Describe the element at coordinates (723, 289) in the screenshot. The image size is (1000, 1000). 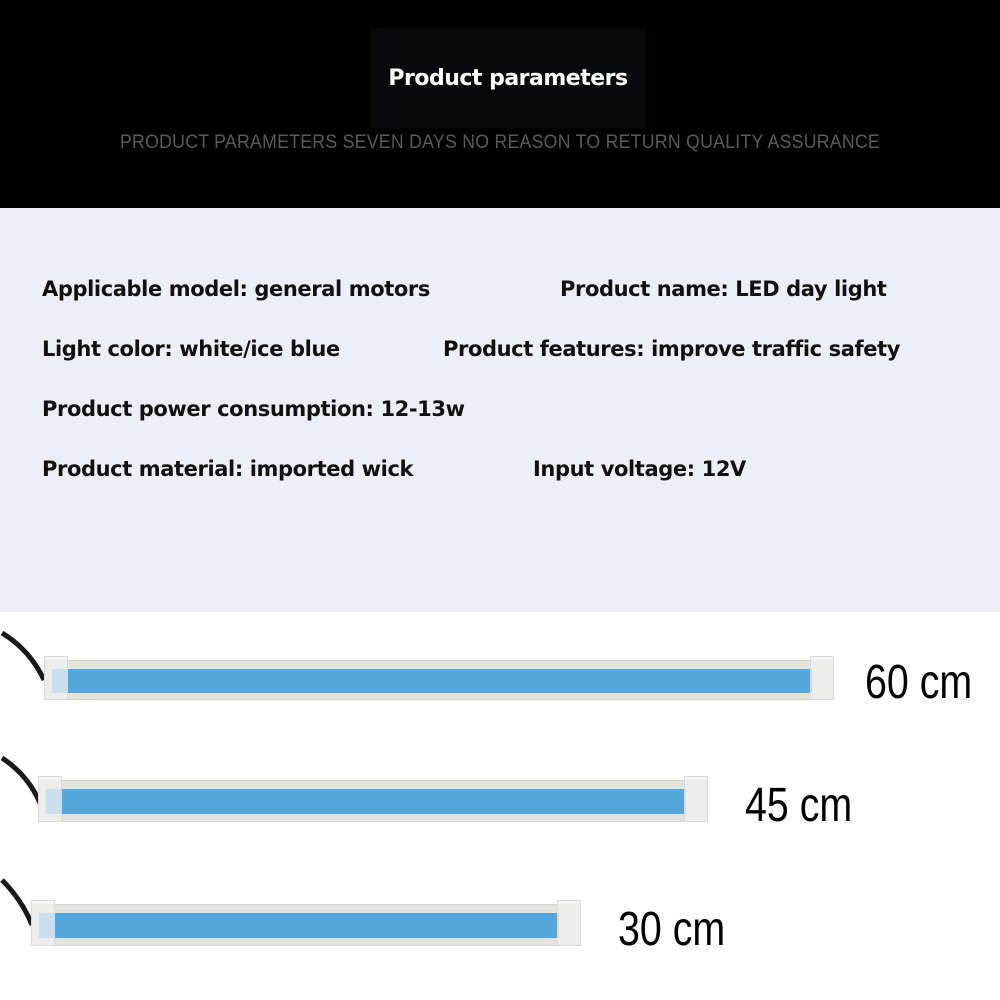
I see `param-product-name: Product name: LED day light` at that location.